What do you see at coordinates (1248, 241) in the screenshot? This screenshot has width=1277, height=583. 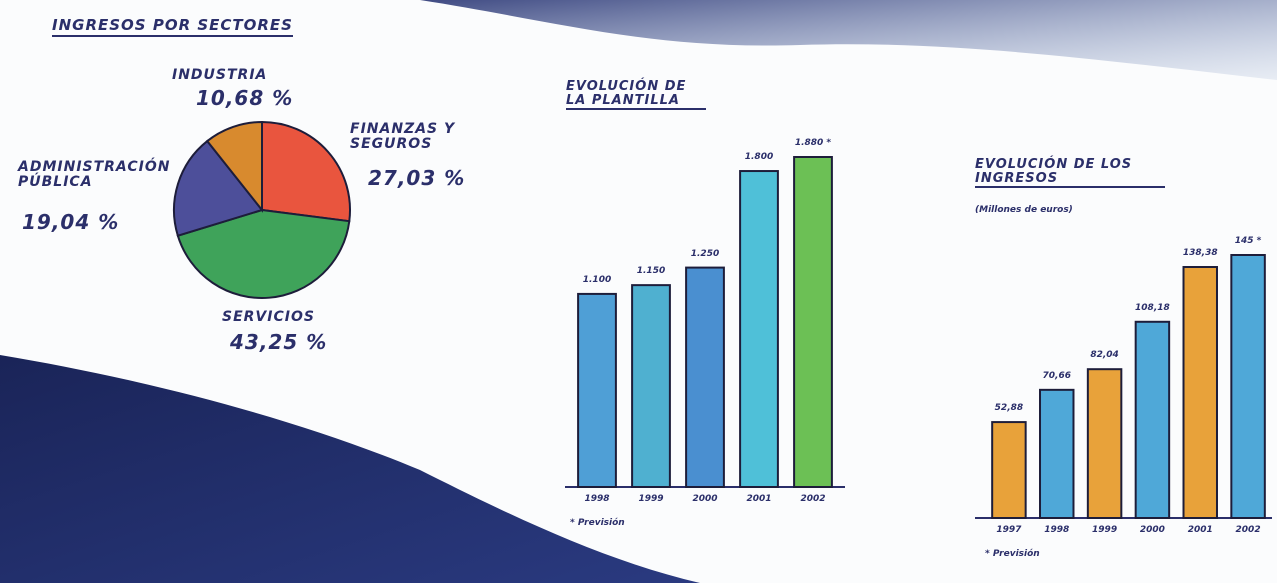 I see `bar-value-label: 145 *` at bounding box center [1248, 241].